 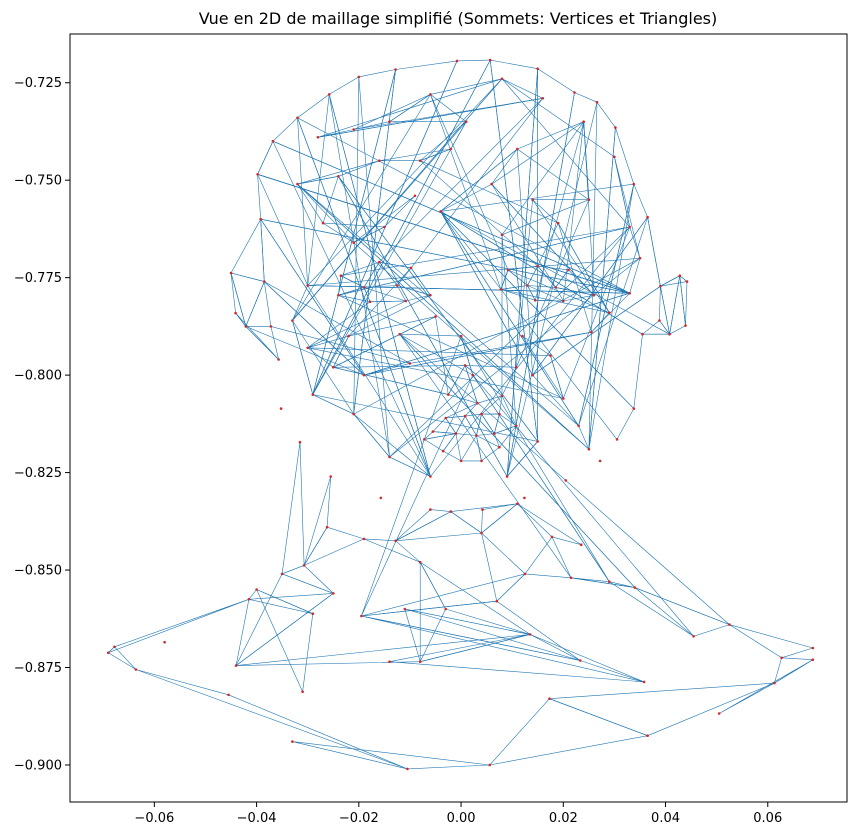 I want to click on y-tick-label: −0.775, so click(x=38, y=278).